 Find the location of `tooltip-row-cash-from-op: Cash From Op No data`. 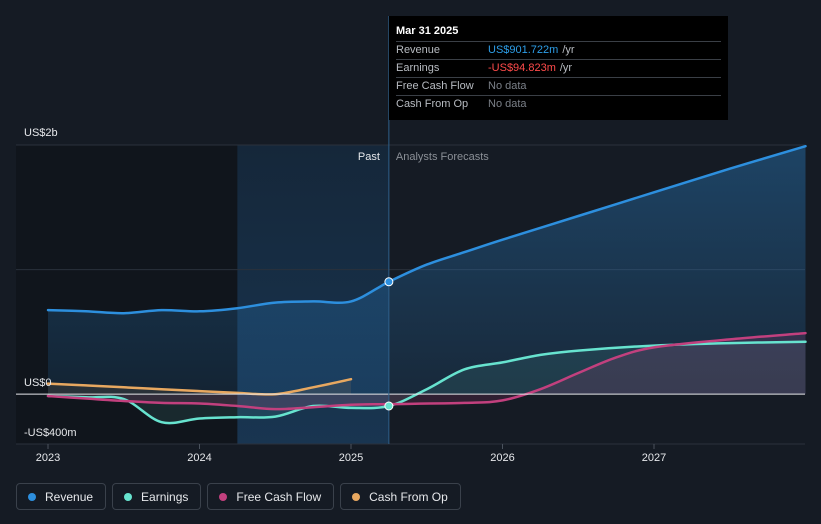

tooltip-row-cash-from-op: Cash From Op No data is located at coordinates (558, 104).